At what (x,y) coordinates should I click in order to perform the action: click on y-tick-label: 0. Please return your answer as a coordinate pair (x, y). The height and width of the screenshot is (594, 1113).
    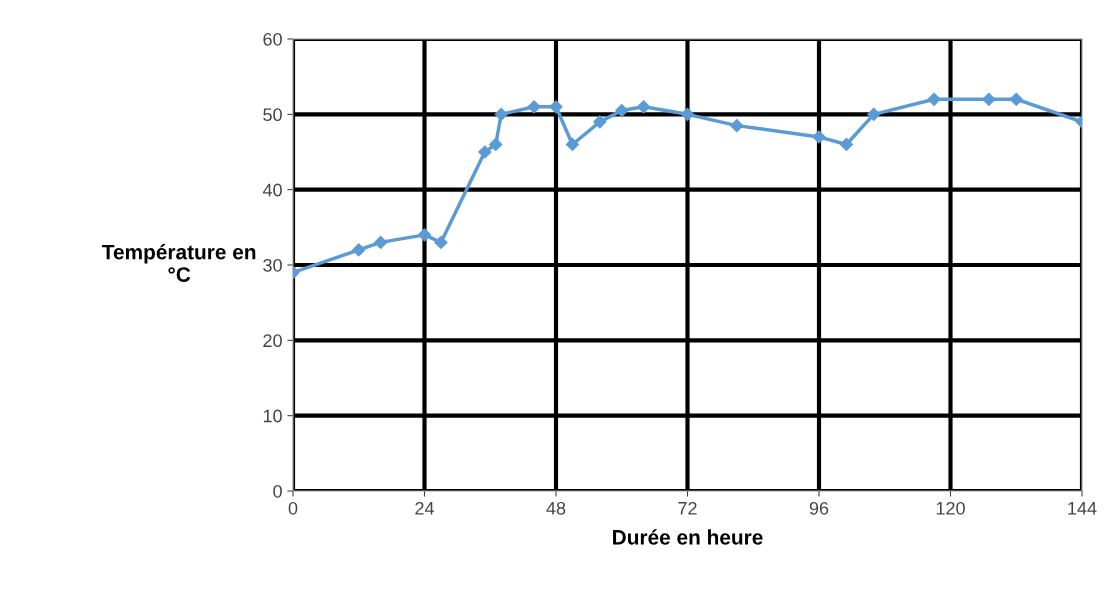
    Looking at the image, I should click on (277, 491).